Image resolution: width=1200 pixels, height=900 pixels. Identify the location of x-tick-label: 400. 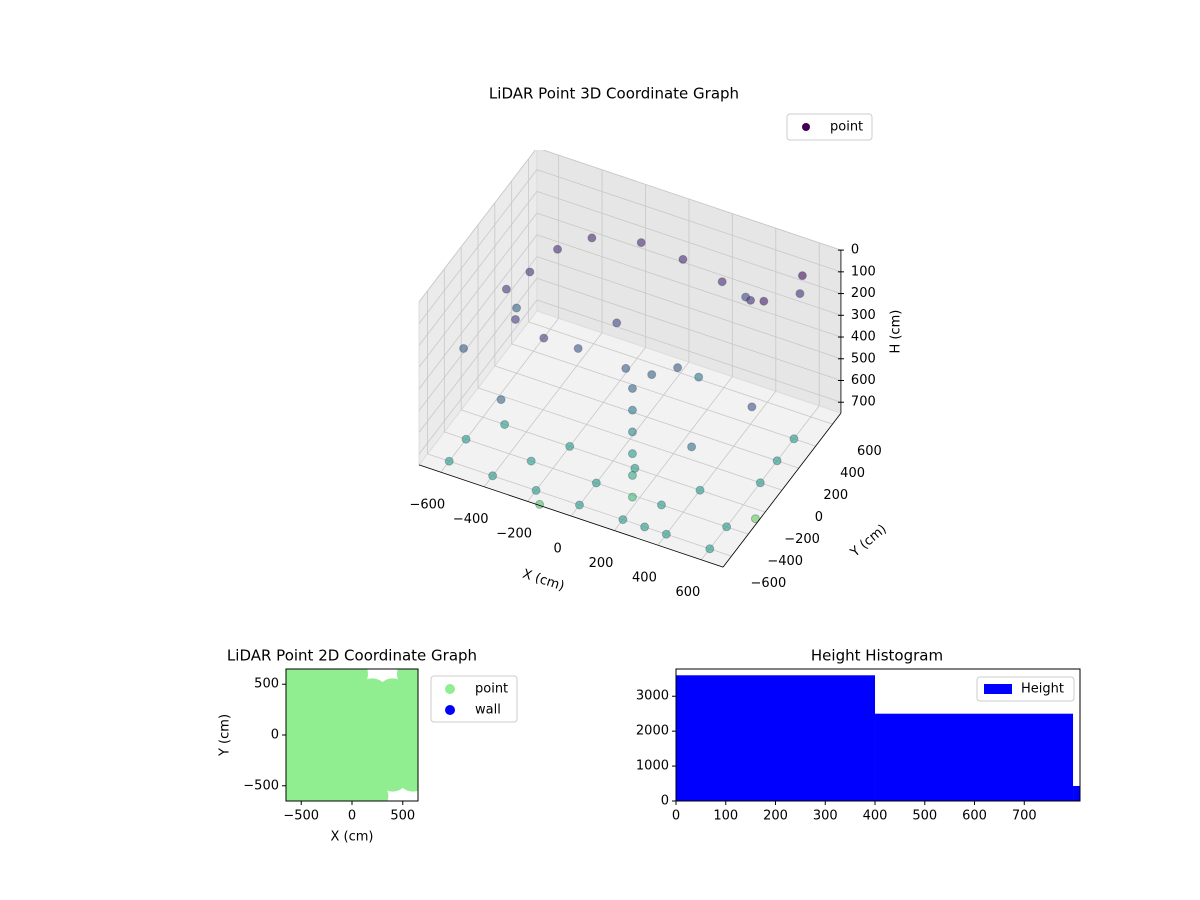
(644, 578).